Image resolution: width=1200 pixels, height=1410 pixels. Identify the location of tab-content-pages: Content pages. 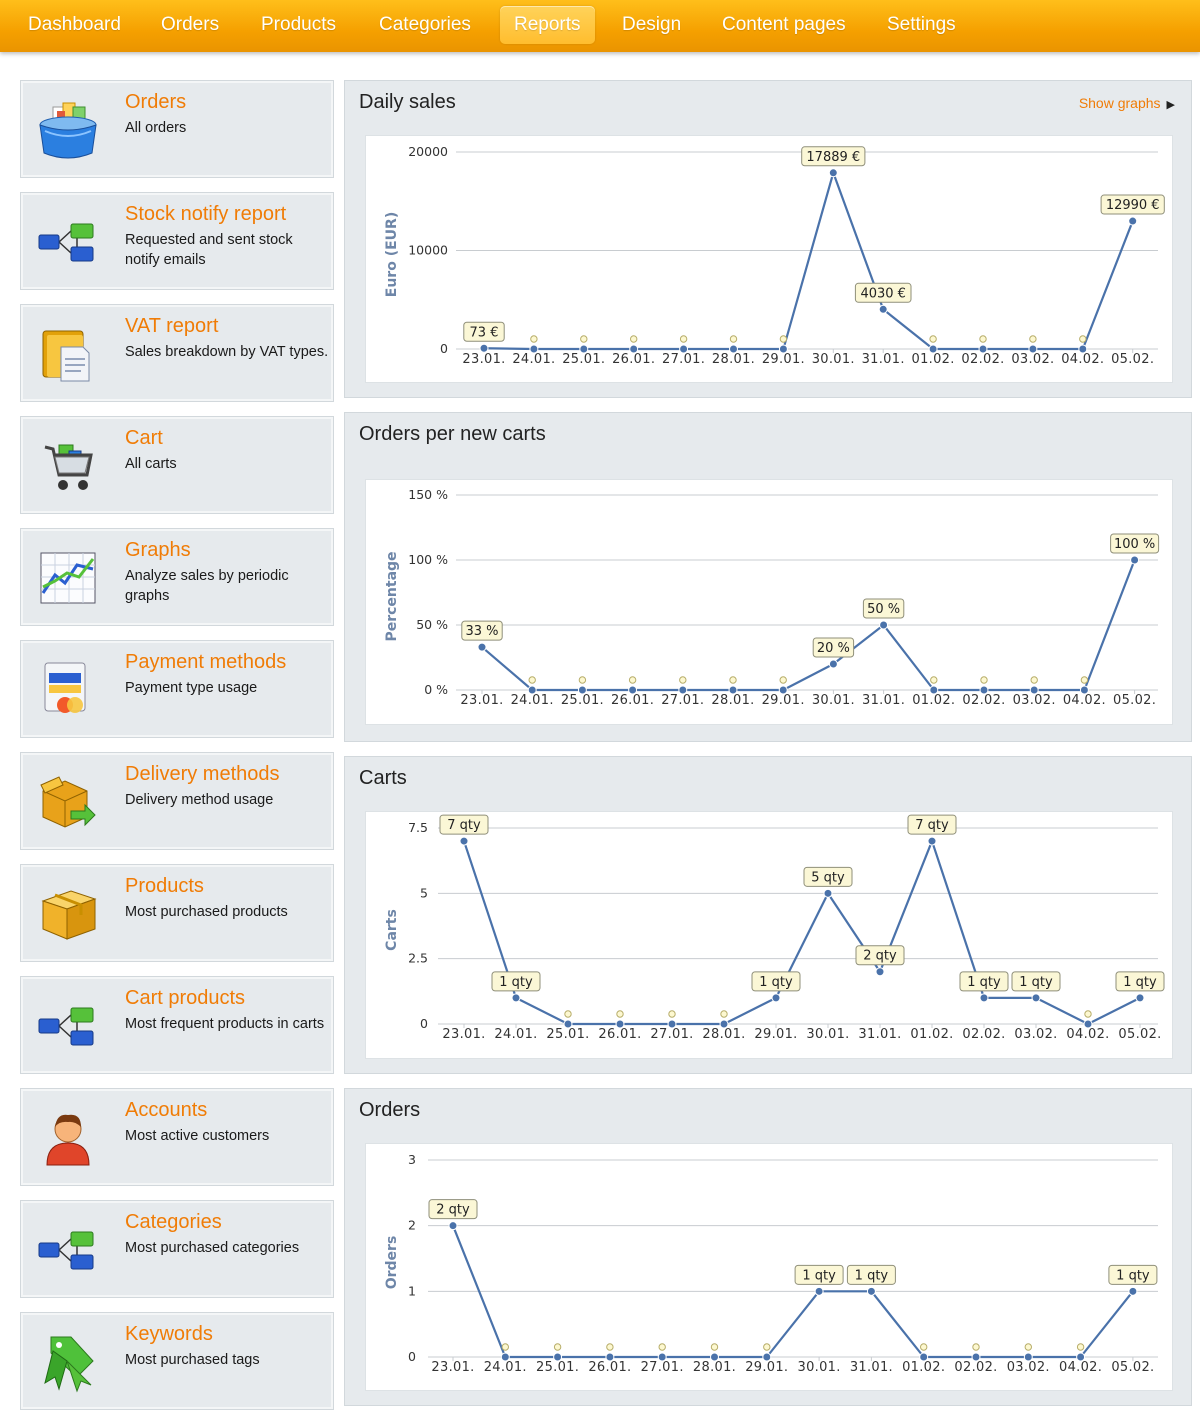
(784, 24).